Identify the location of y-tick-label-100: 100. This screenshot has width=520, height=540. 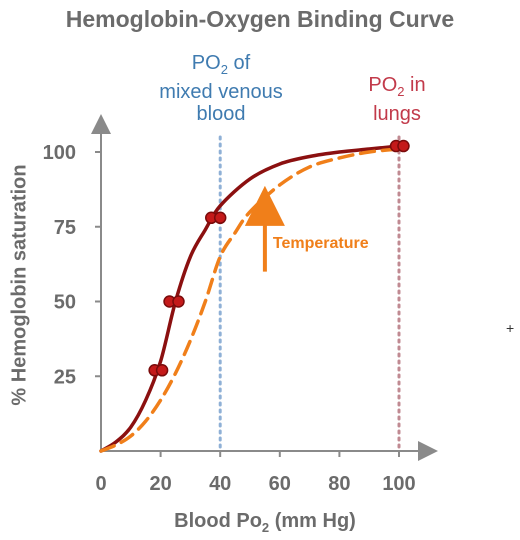
(59, 153).